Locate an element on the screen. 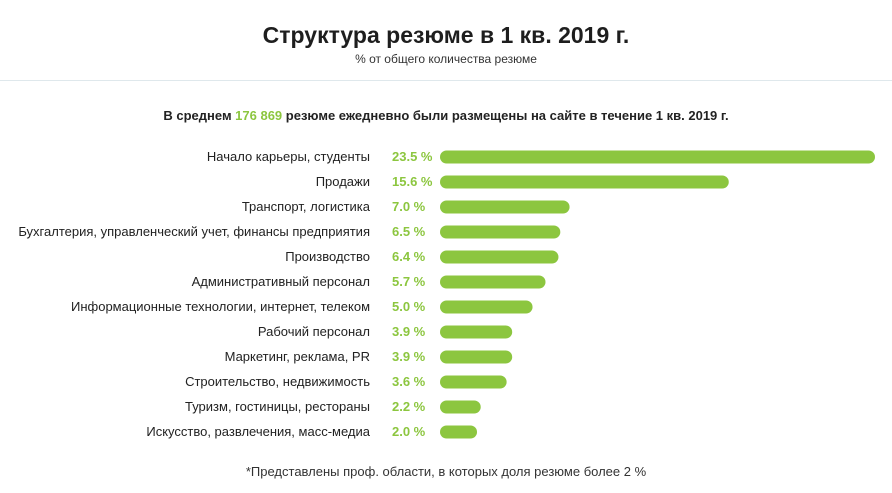 The width and height of the screenshot is (892, 493). category-label: Производство is located at coordinates (327, 256).